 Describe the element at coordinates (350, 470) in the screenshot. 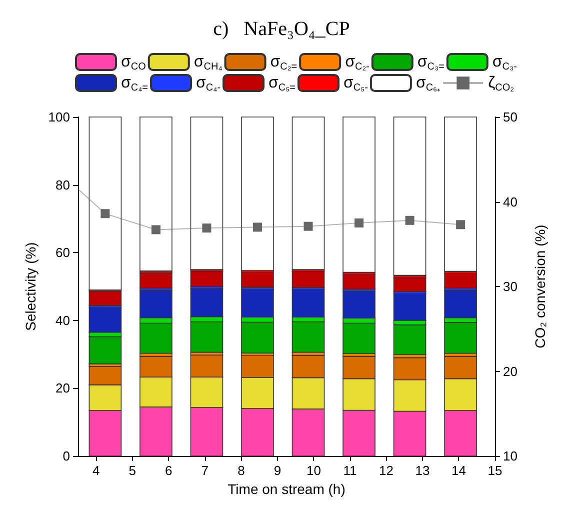

I see `x-tick-label: 11` at that location.